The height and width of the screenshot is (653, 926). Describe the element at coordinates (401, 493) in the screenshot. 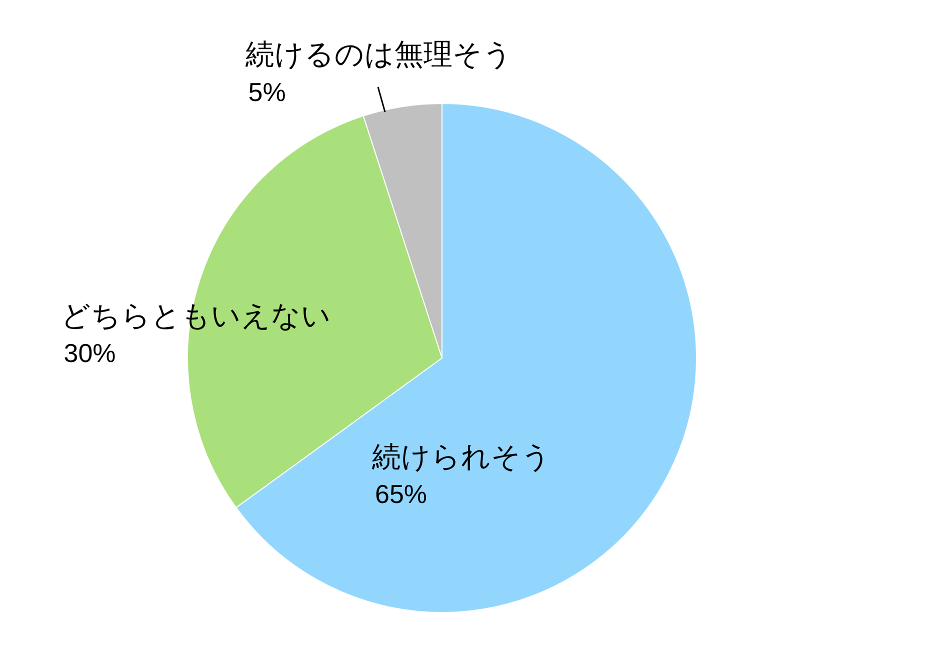

I see `data-label: 65%` at that location.